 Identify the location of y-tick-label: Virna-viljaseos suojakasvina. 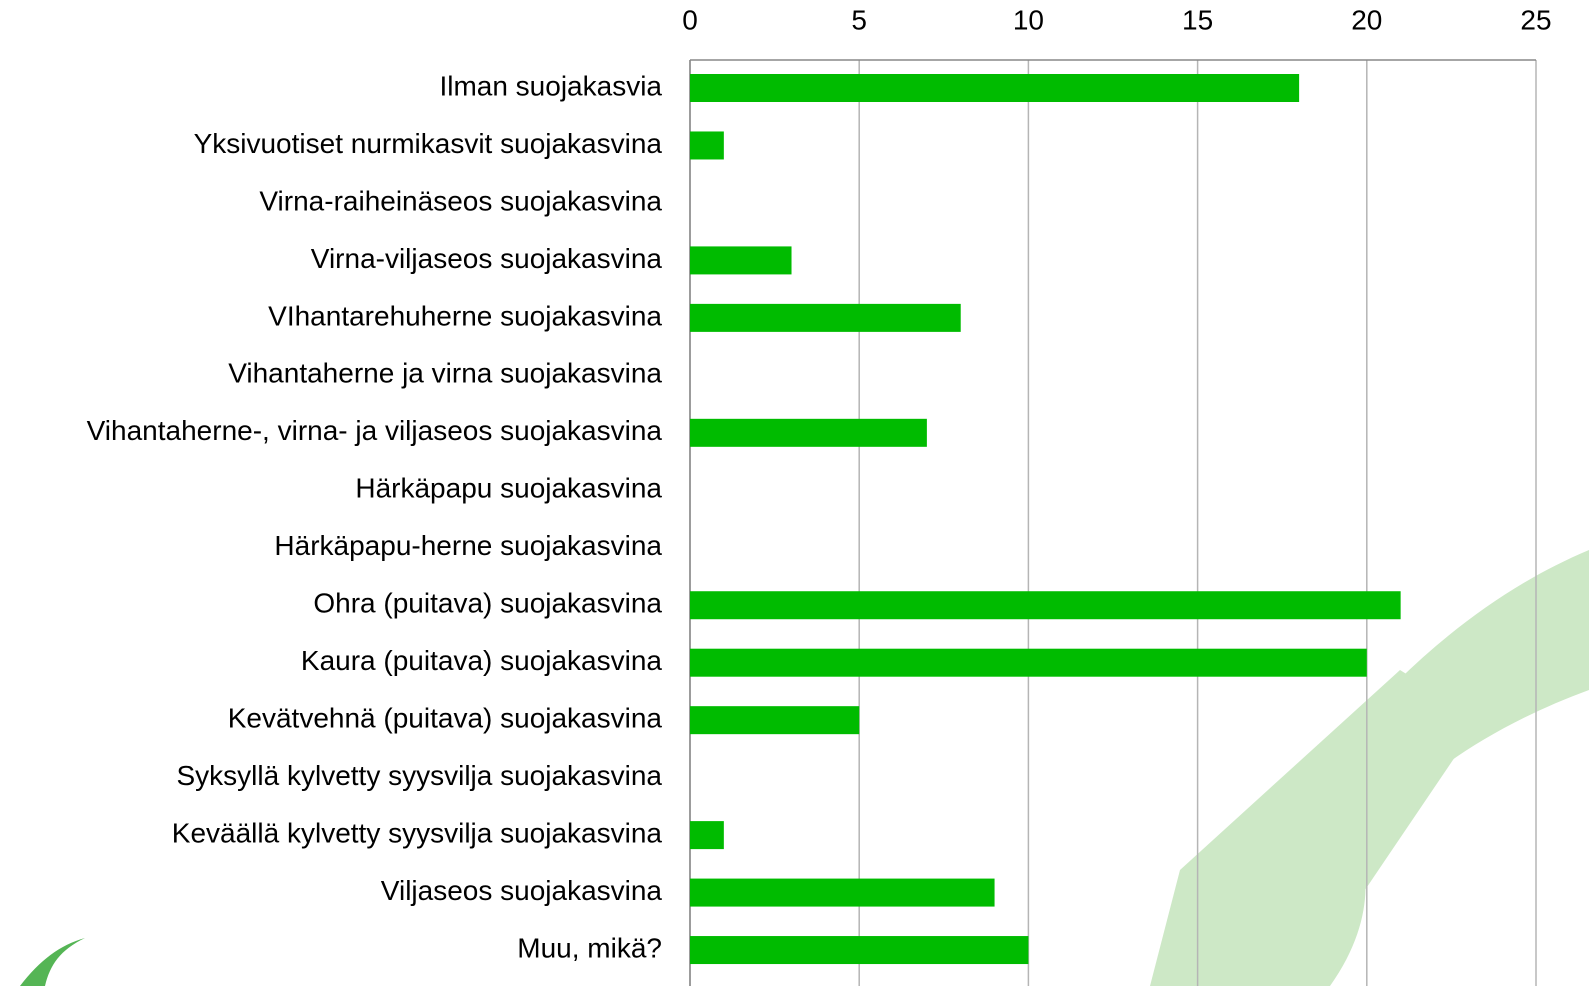
(487, 258).